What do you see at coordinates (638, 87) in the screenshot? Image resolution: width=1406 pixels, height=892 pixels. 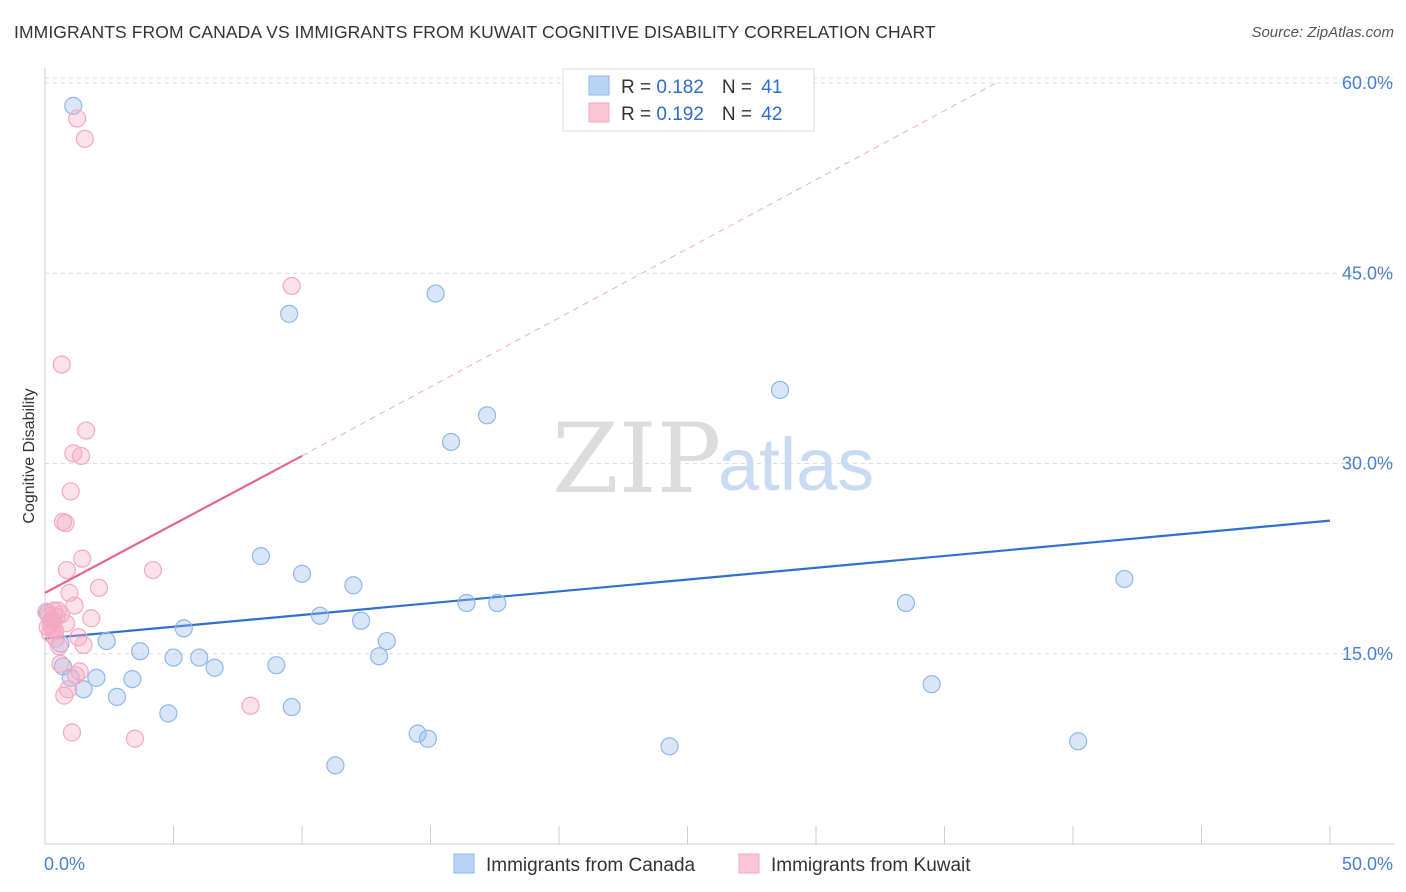 I see `legend-canada-r-label: R =` at bounding box center [638, 87].